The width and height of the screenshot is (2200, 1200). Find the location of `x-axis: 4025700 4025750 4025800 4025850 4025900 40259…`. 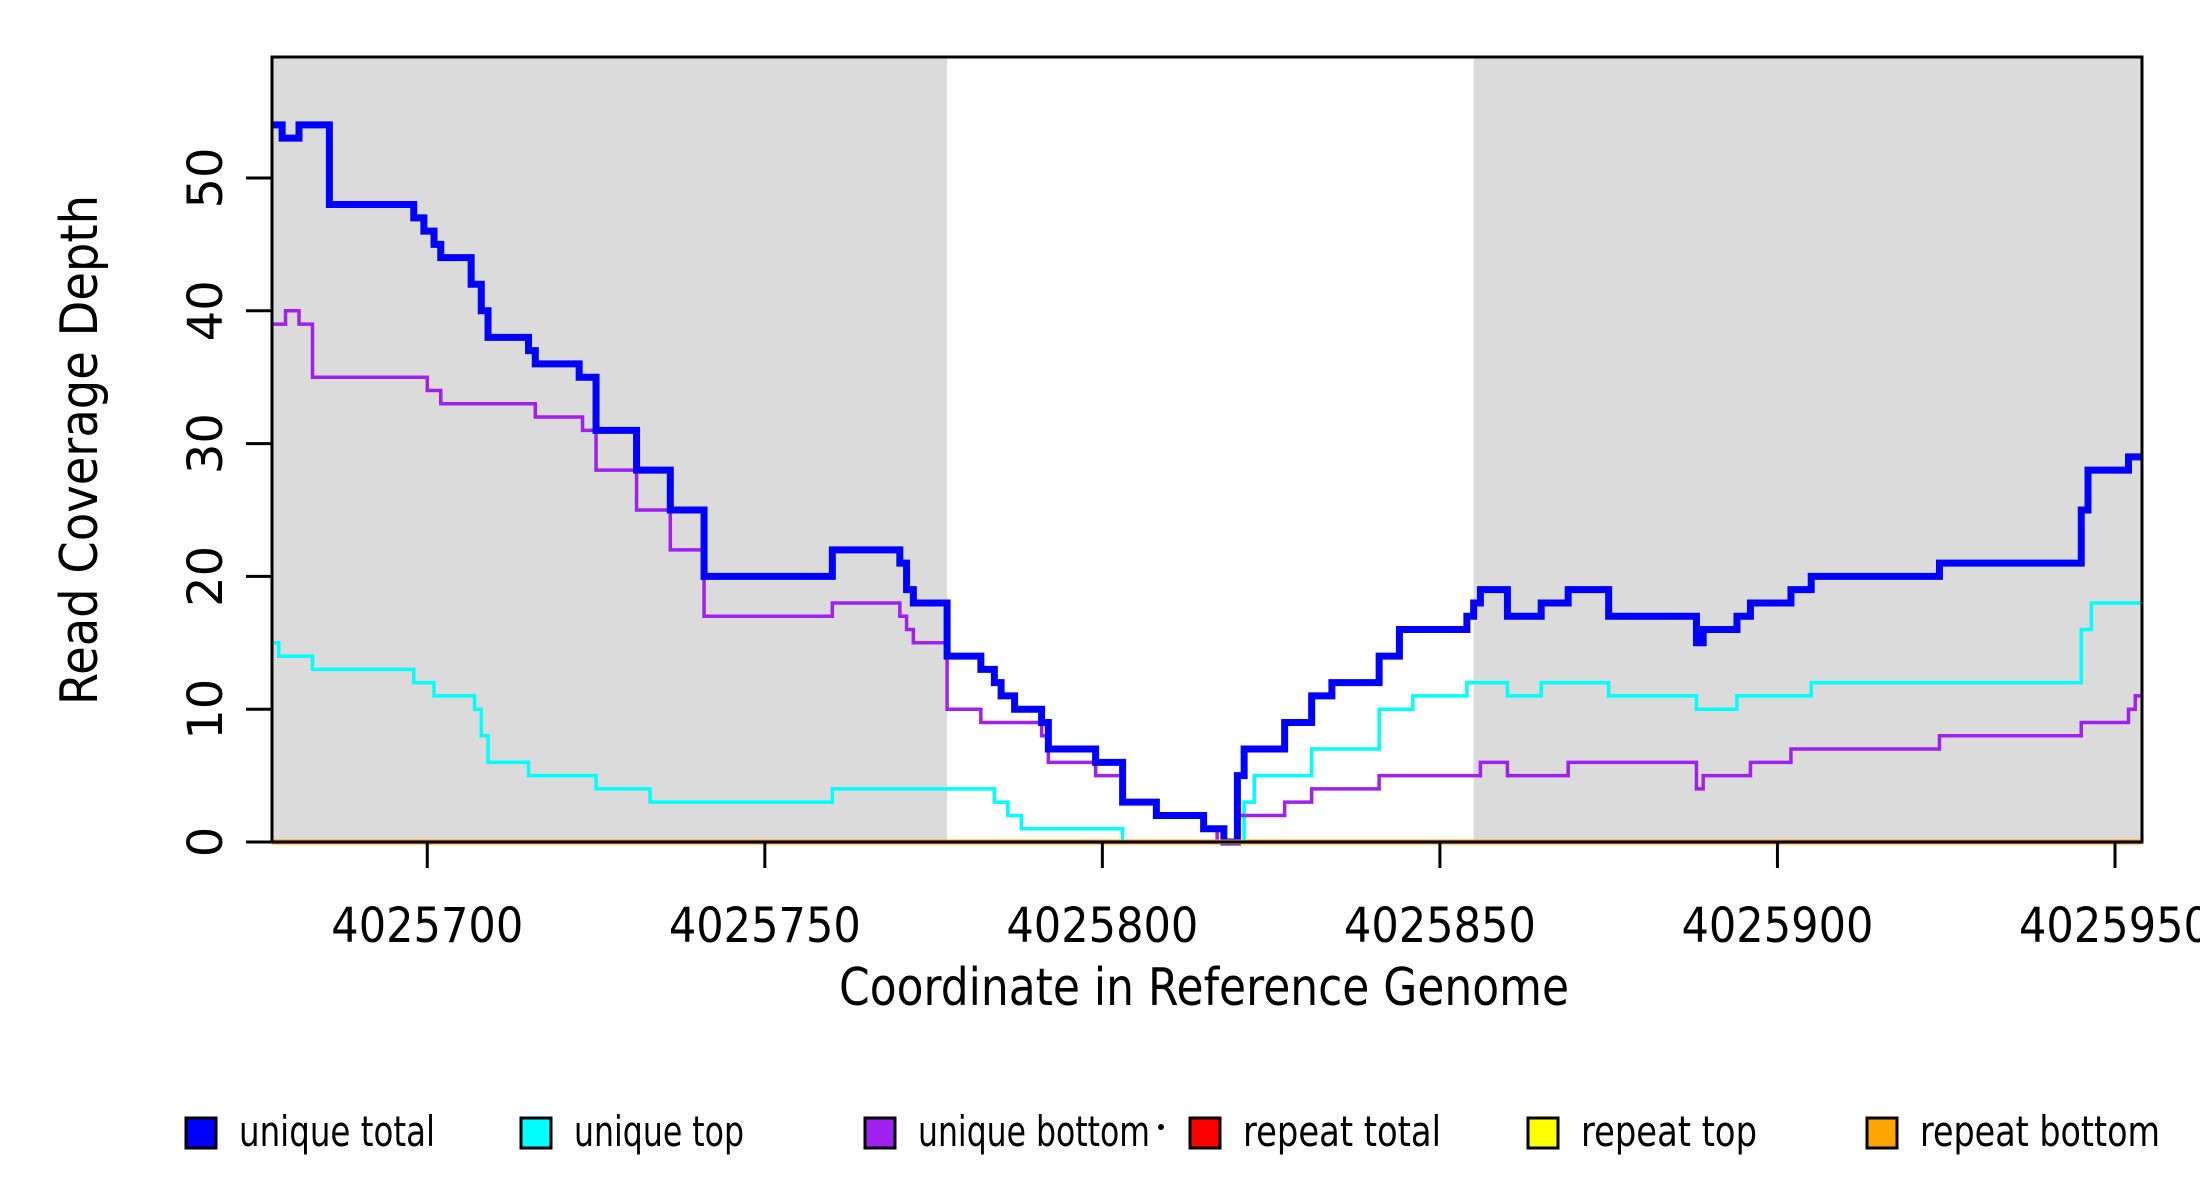

x-axis: 4025700 4025750 4025800 4025850 4025900 40259… is located at coordinates (1265, 898).